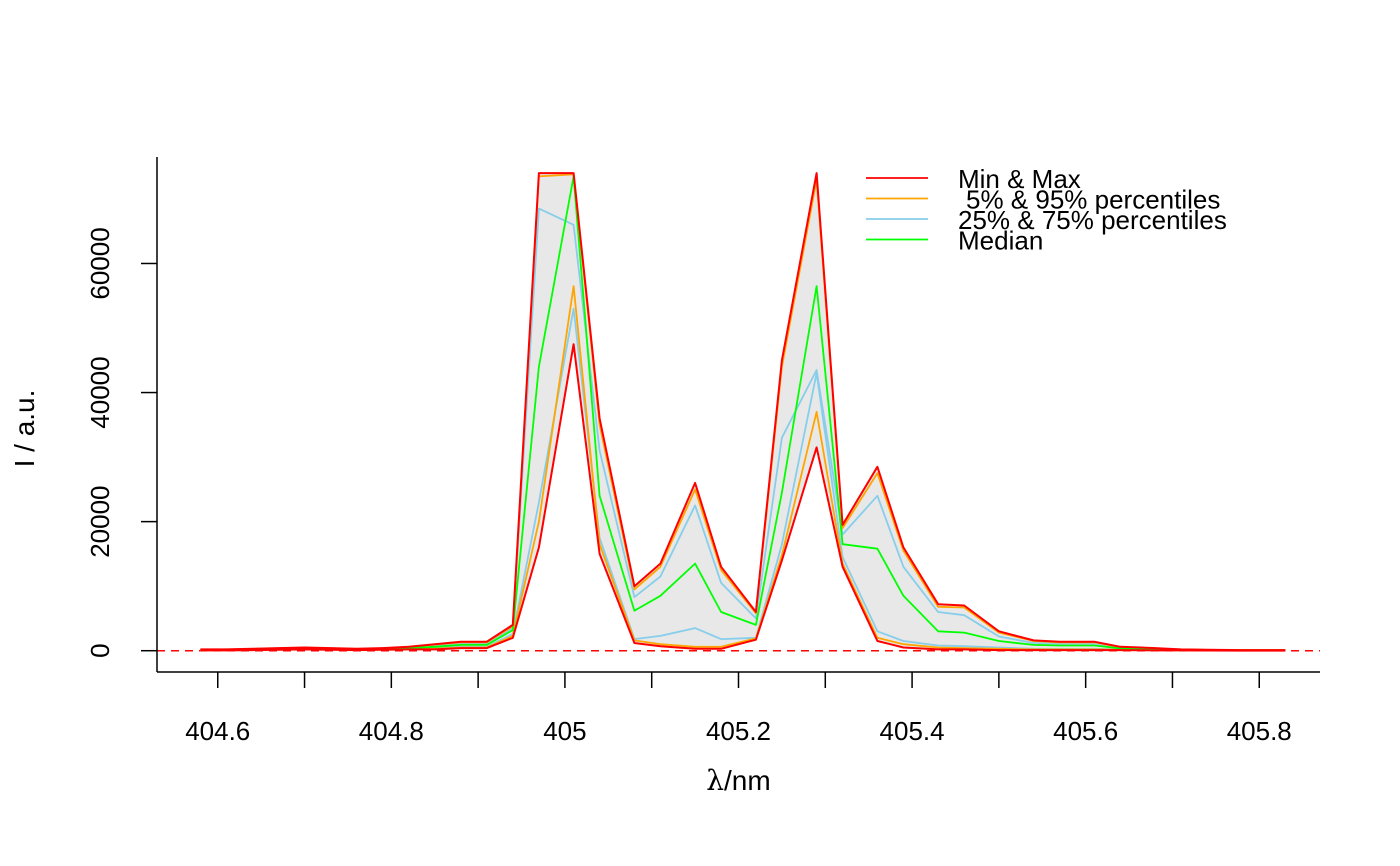 This screenshot has width=1400, height=866. What do you see at coordinates (738, 731) in the screenshot?
I see `x-tick-label: 405.2` at bounding box center [738, 731].